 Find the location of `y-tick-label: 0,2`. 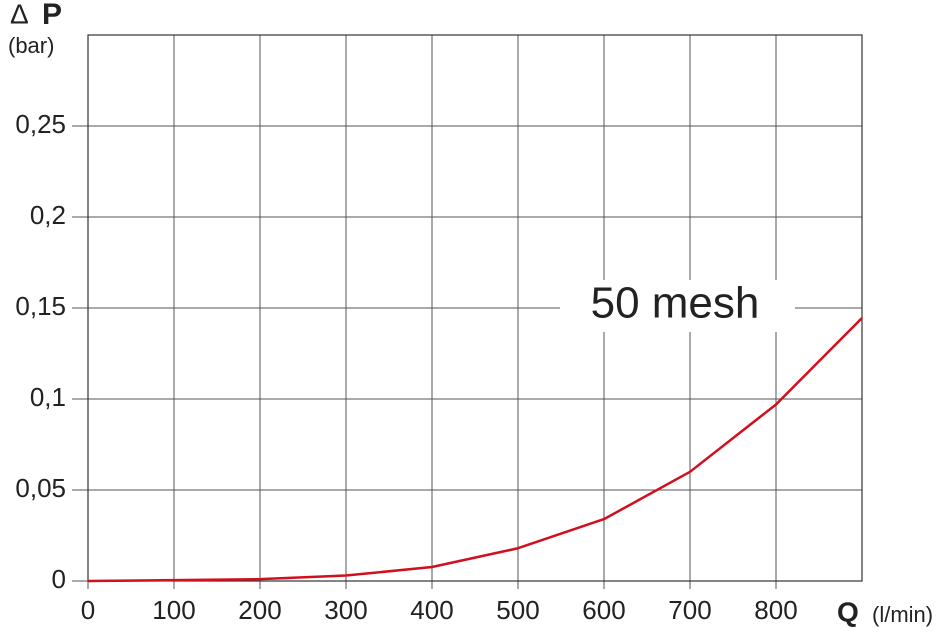

y-tick-label: 0,2 is located at coordinates (48, 215).